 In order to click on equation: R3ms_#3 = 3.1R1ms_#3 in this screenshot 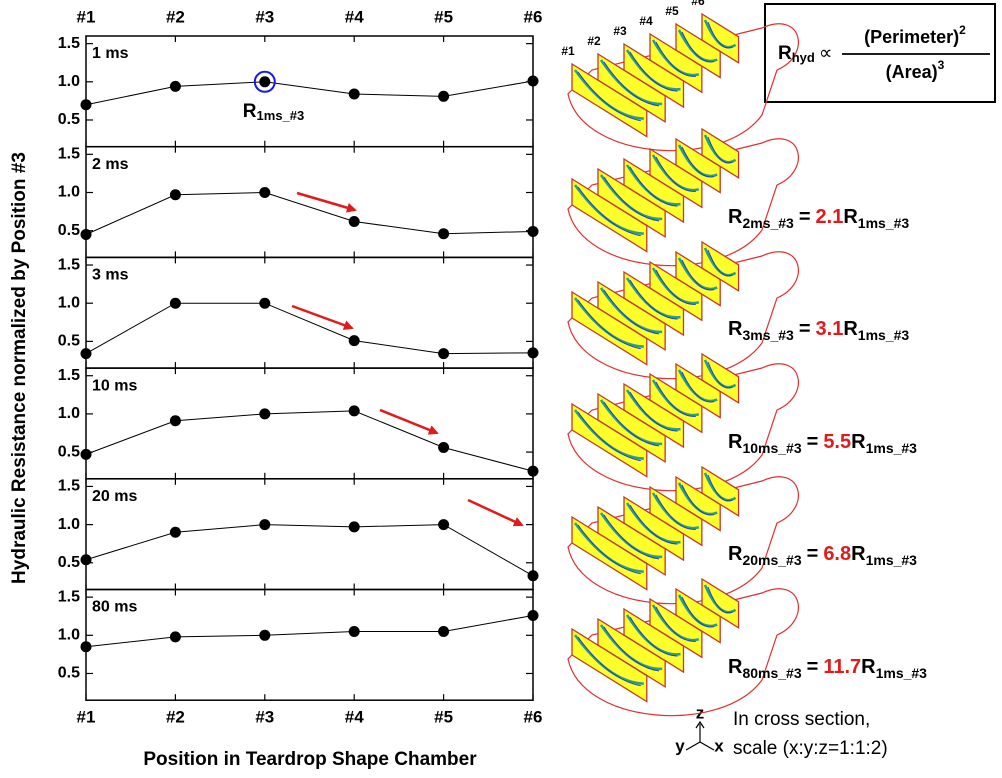, I will do `click(818, 330)`.